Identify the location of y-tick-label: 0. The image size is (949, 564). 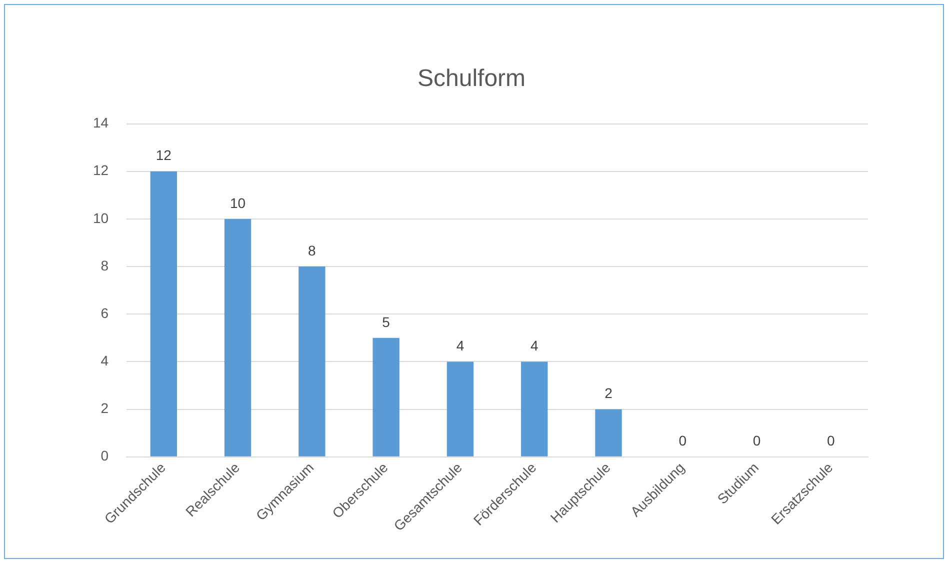
(104, 456).